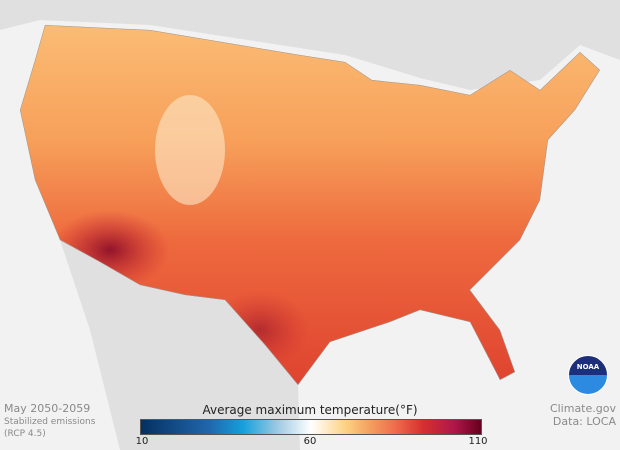 Image resolution: width=620 pixels, height=450 pixels. Describe the element at coordinates (142, 441) in the screenshot. I see `legend-tick-min: 10` at that location.